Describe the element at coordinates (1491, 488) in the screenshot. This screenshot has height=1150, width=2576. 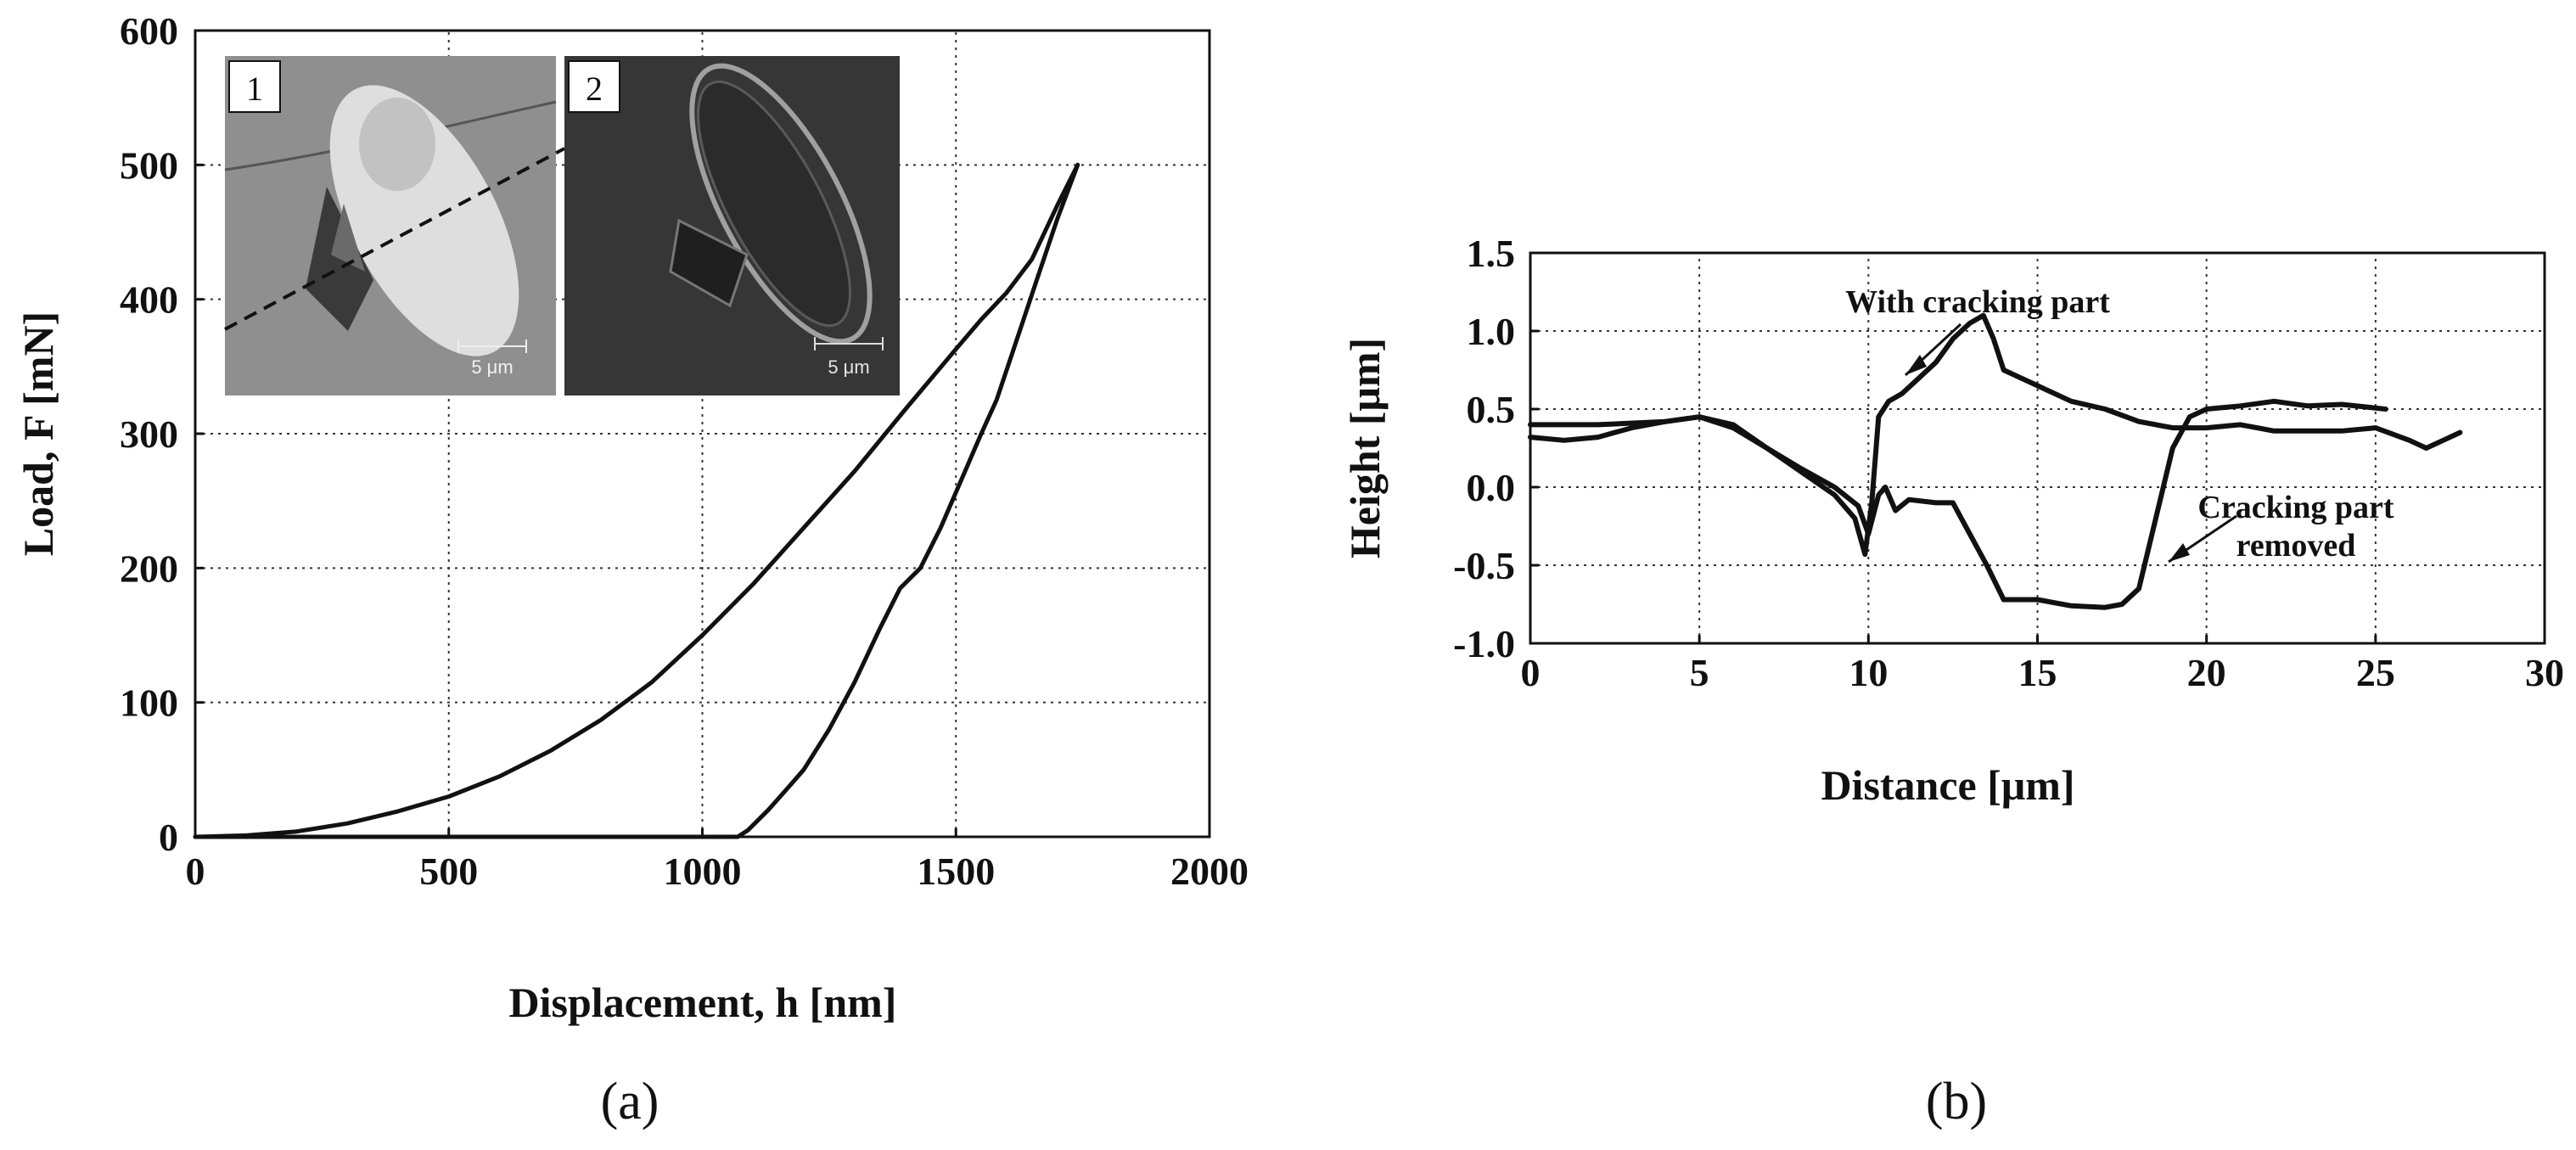
I see `chart-b-y-tick-label: 0.0` at that location.